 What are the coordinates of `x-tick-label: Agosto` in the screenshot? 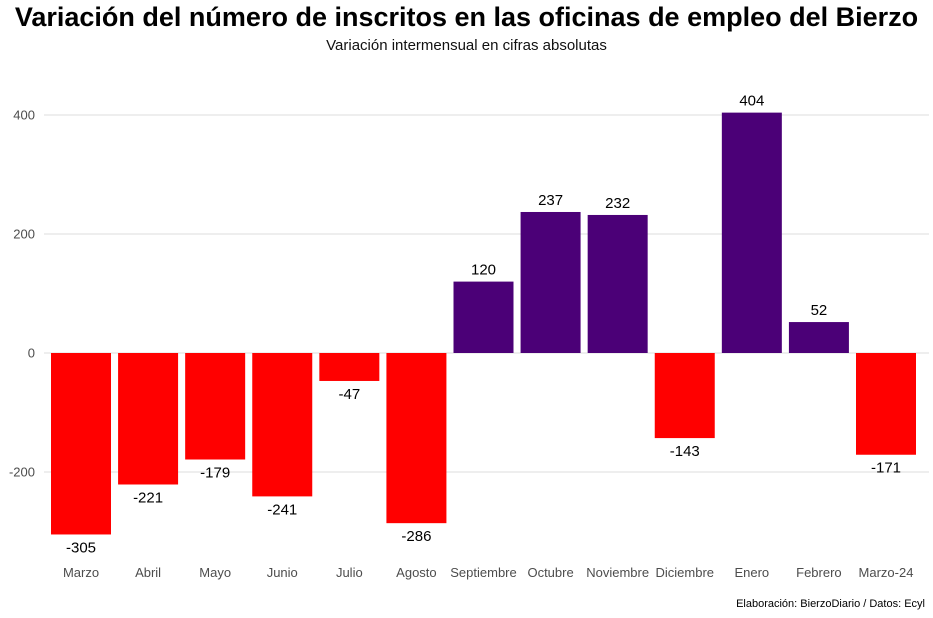 It's located at (416, 572).